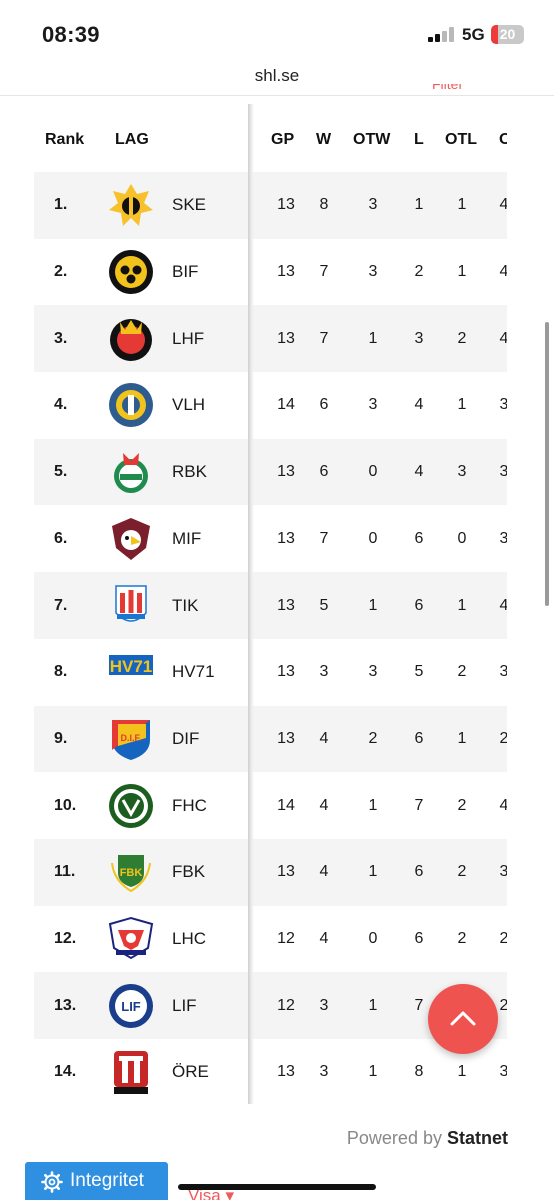  Describe the element at coordinates (324, 139) in the screenshot. I see `header-w: W` at that location.